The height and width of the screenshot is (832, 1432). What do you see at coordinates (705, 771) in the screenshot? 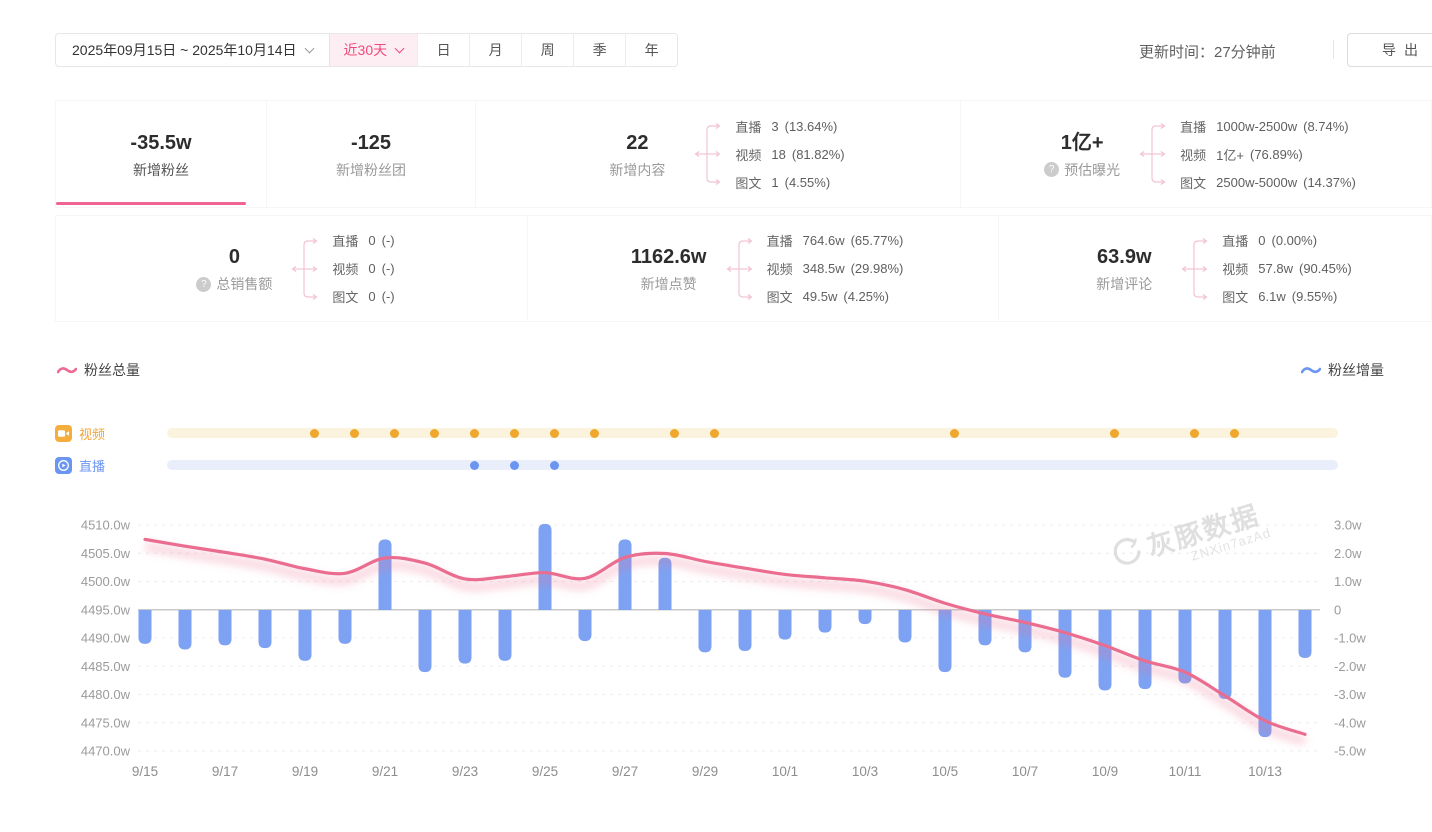
I see `x-axis-tick: 9/29` at bounding box center [705, 771].